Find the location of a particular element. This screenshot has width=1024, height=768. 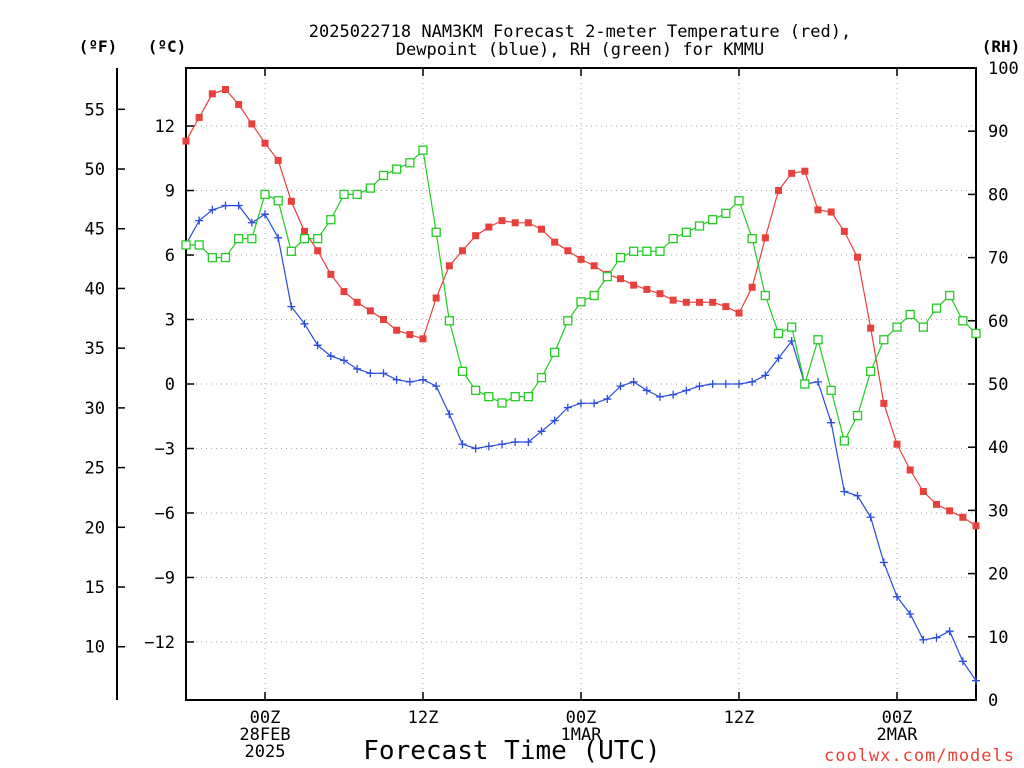

celsius-tick-label: −9 is located at coordinates (165, 578).